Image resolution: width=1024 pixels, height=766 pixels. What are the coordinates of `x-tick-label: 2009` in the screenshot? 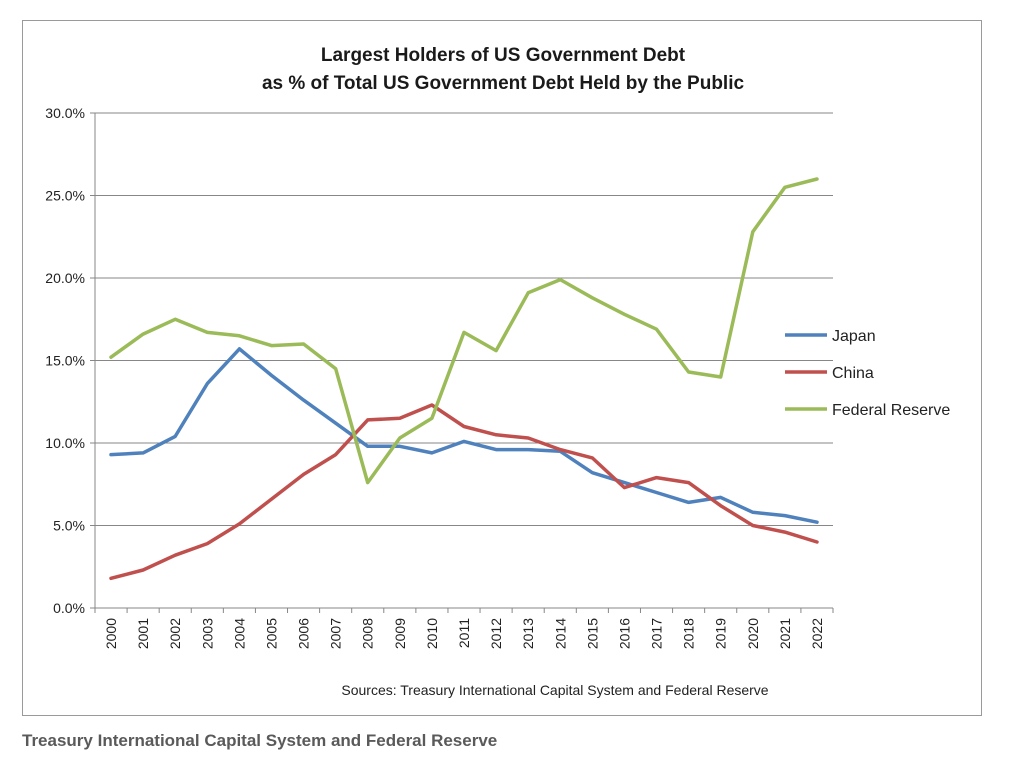 It's located at (400, 633).